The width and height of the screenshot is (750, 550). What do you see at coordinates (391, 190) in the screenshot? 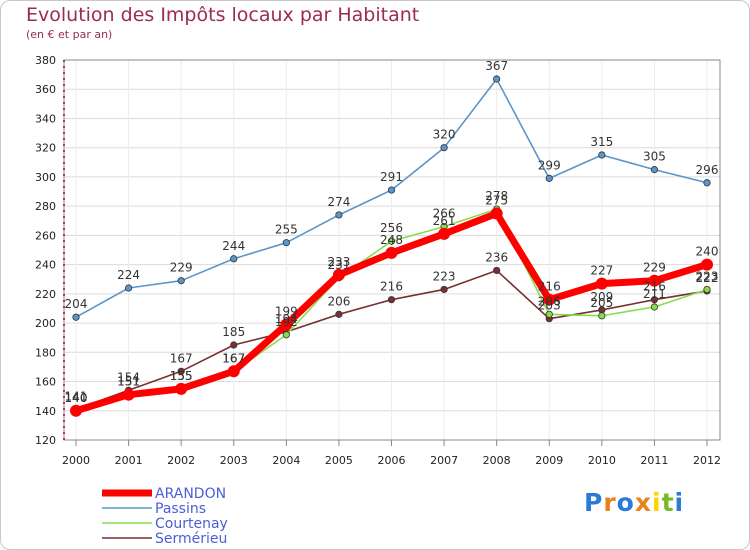
I see `point-passins-2006` at bounding box center [391, 190].